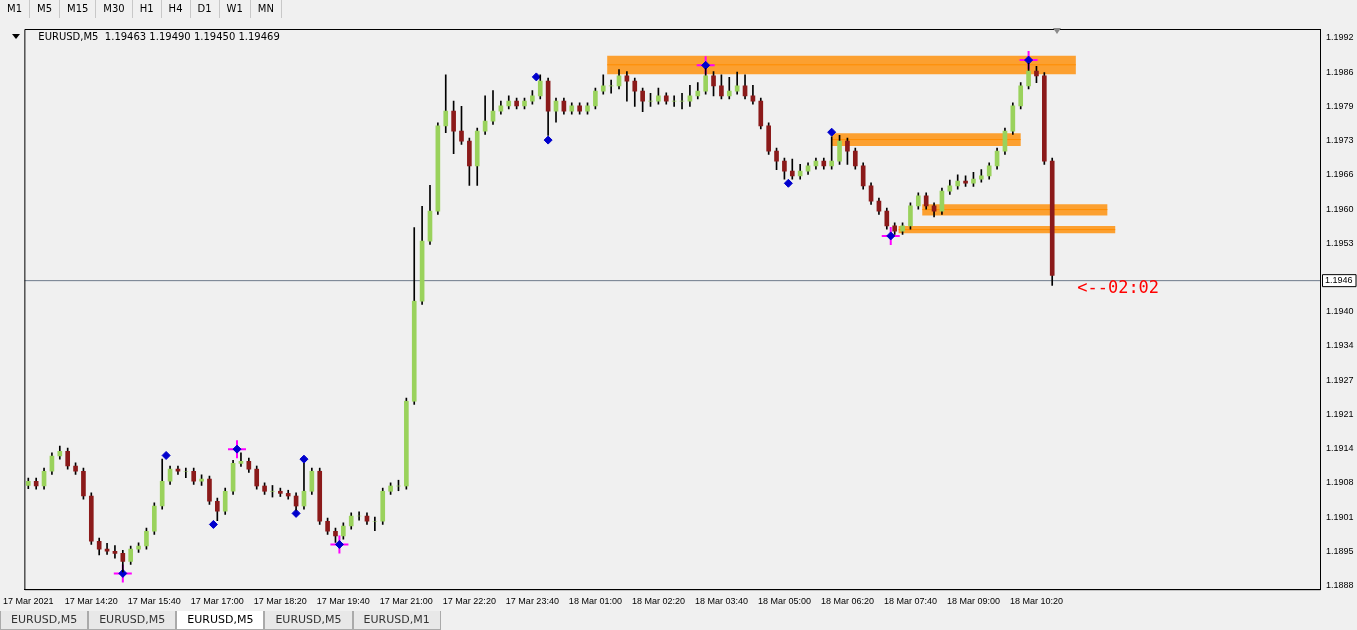 The image size is (1357, 630). What do you see at coordinates (1340, 140) in the screenshot?
I see `y-tick-label: 1.1973` at bounding box center [1340, 140].